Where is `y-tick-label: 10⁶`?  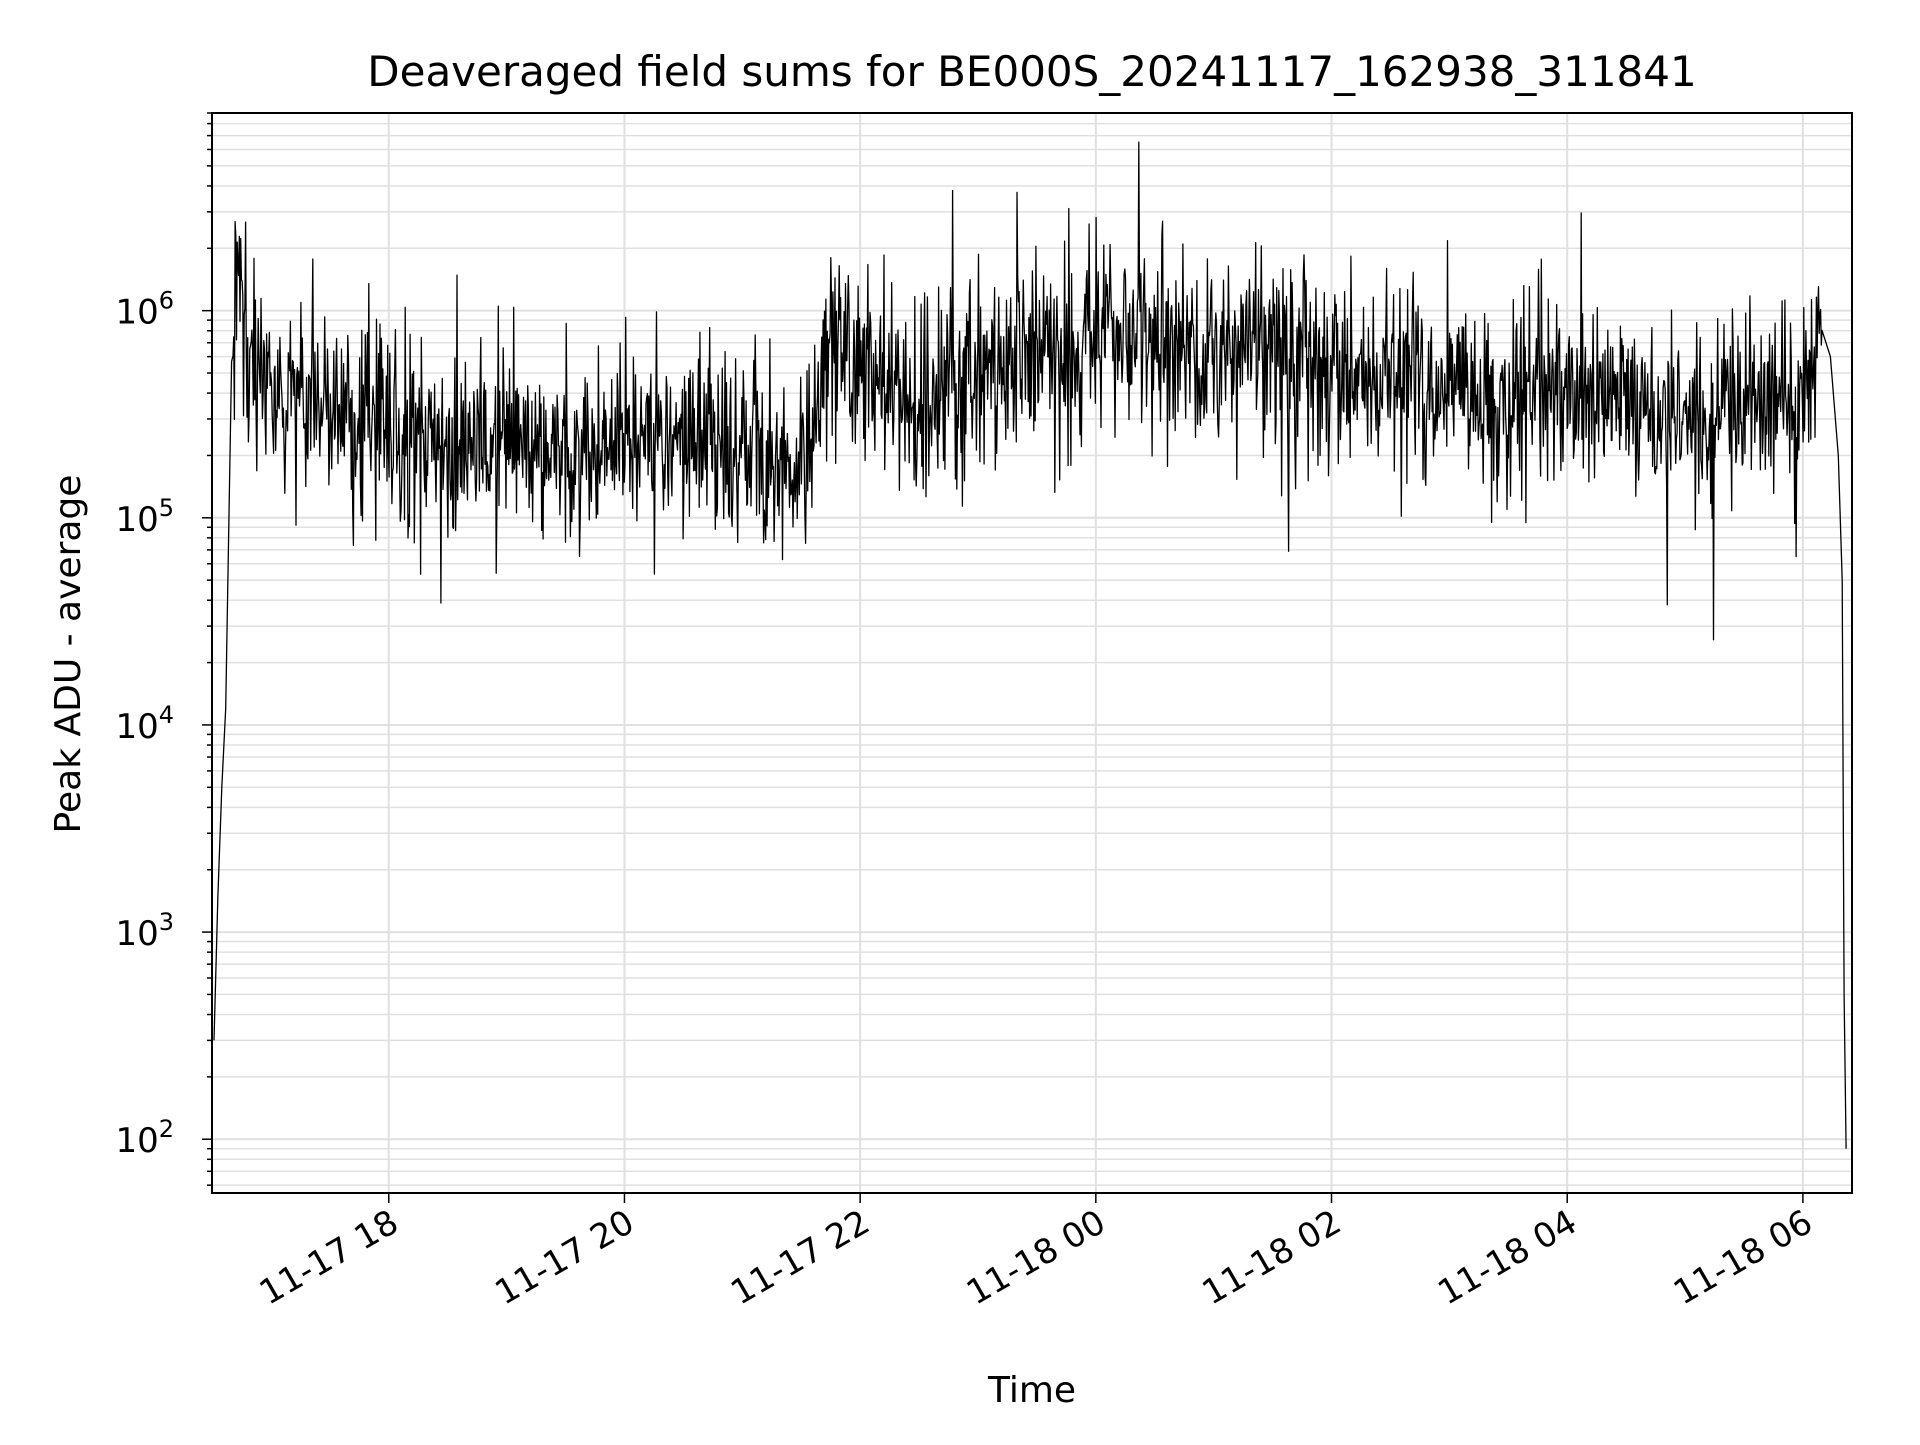
y-tick-label: 10⁶ is located at coordinates (144, 310).